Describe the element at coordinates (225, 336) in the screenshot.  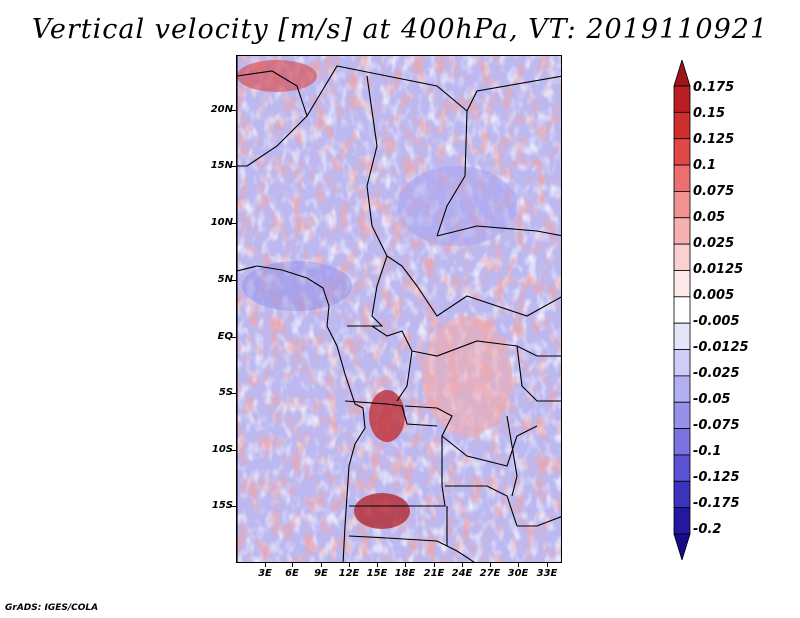
I see `latitude-label: EQ` at that location.